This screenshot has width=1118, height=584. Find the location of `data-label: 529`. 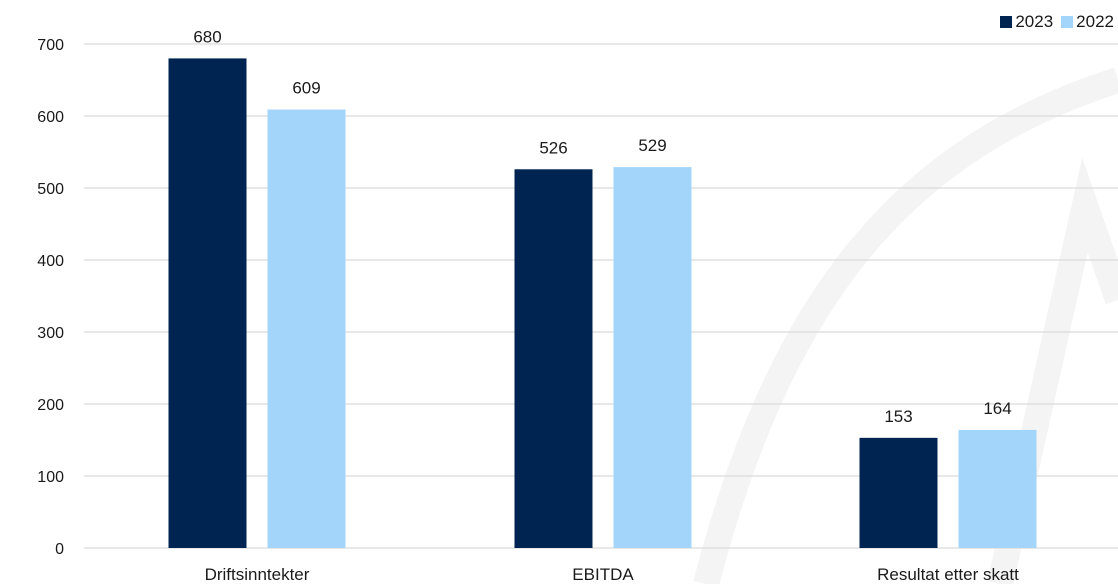

data-label: 529 is located at coordinates (652, 145).